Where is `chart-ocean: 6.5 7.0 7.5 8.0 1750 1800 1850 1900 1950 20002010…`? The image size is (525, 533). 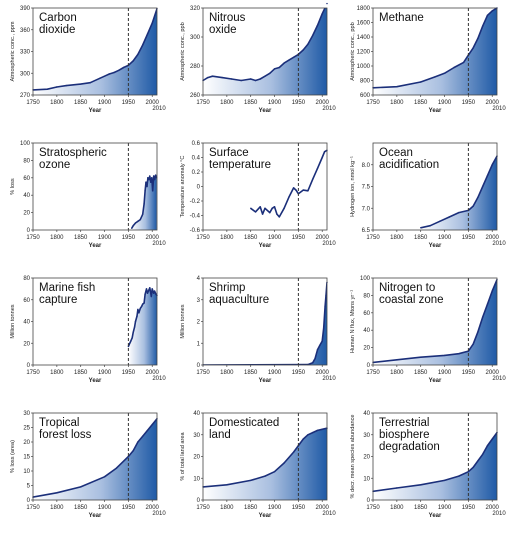 chart-ocean: 6.5 7.0 7.5 8.0 1750 1800 1850 1900 1950 20002010… is located at coordinates (428, 195).